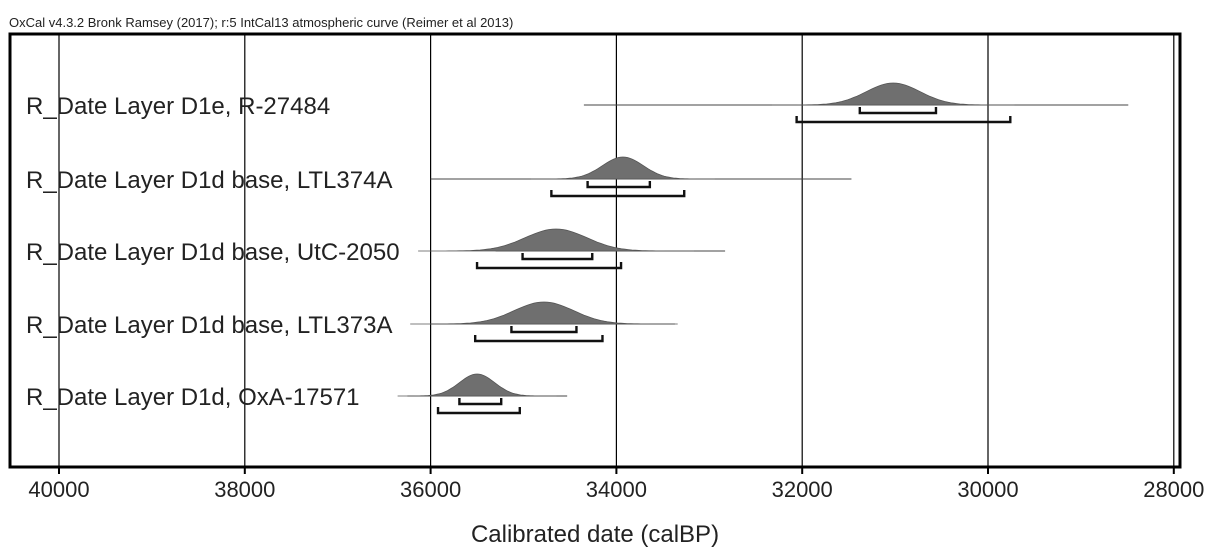 The width and height of the screenshot is (1214, 548). I want to click on series-row: R_Date Layer D1d, OxA-17571, so click(297, 394).